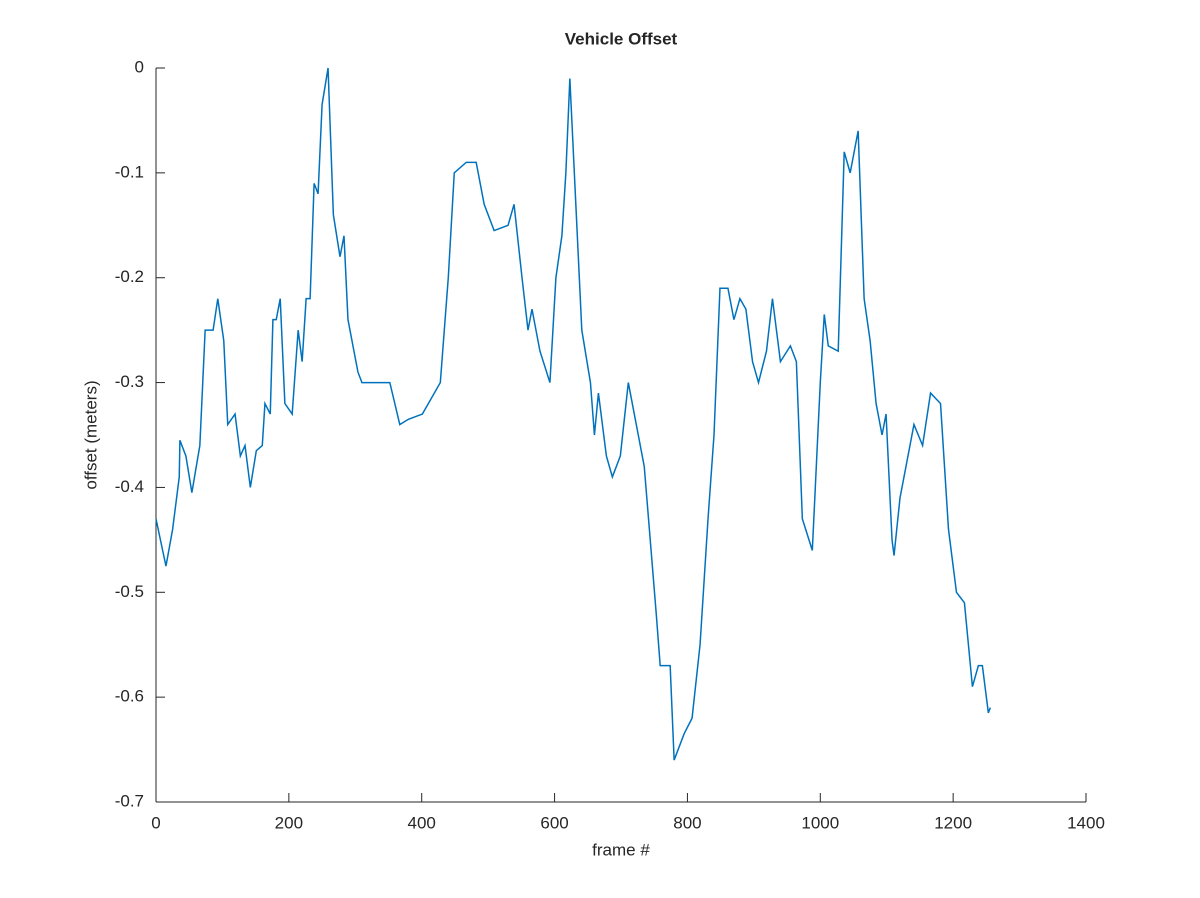 This screenshot has width=1200, height=898. Describe the element at coordinates (129, 800) in the screenshot. I see `y-tick-label: -0.7` at that location.